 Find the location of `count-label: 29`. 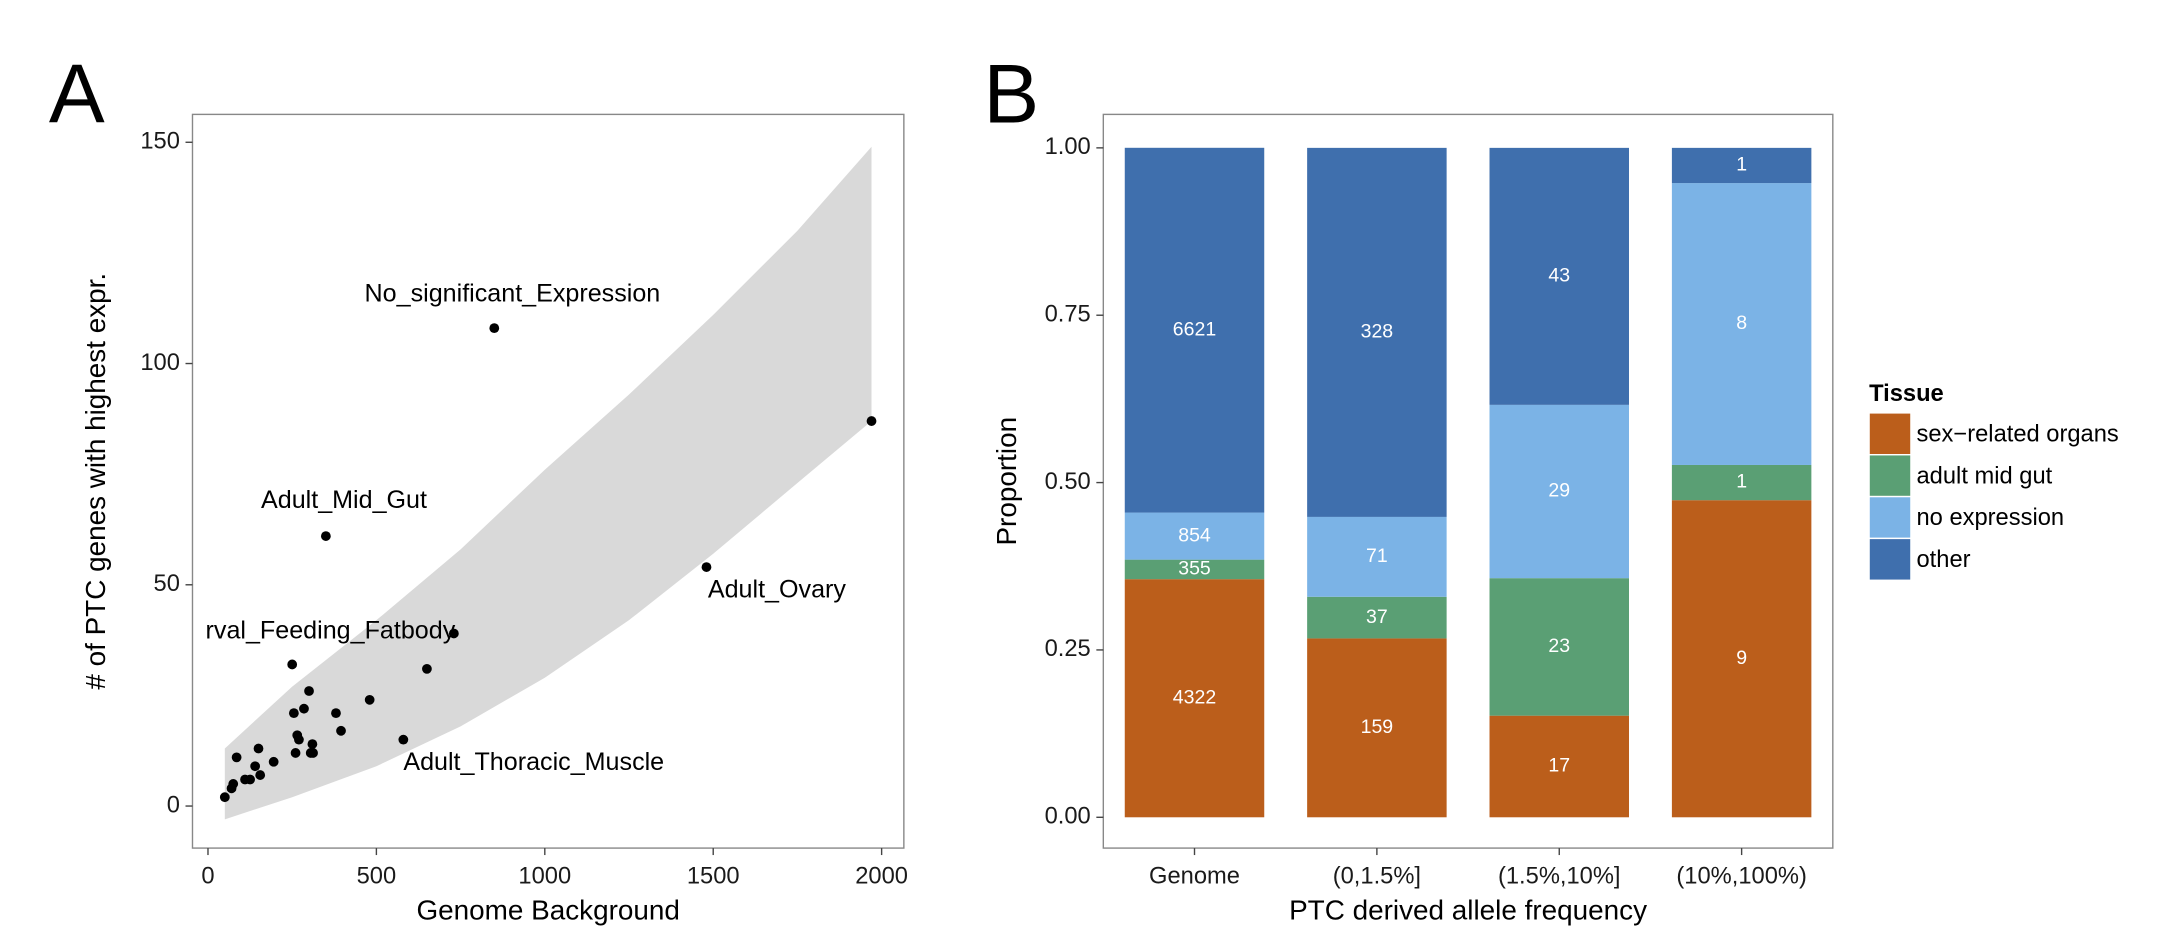

count-label: 29 is located at coordinates (1559, 491).